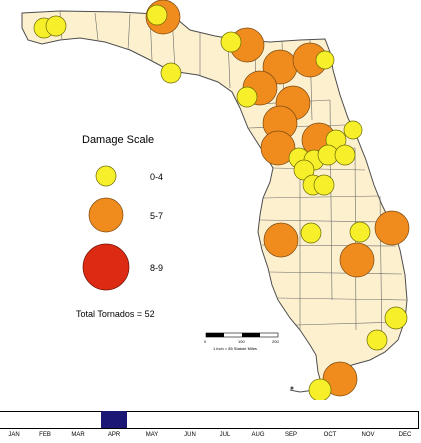  What do you see at coordinates (368, 435) in the screenshot?
I see `month-label-nov: NOV` at bounding box center [368, 435].